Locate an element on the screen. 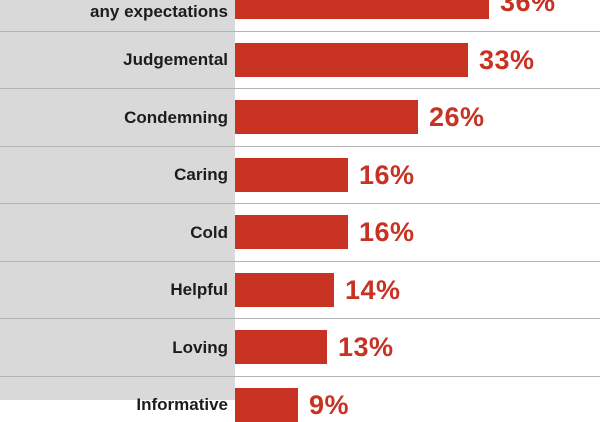  value-label: 9% is located at coordinates (329, 405).